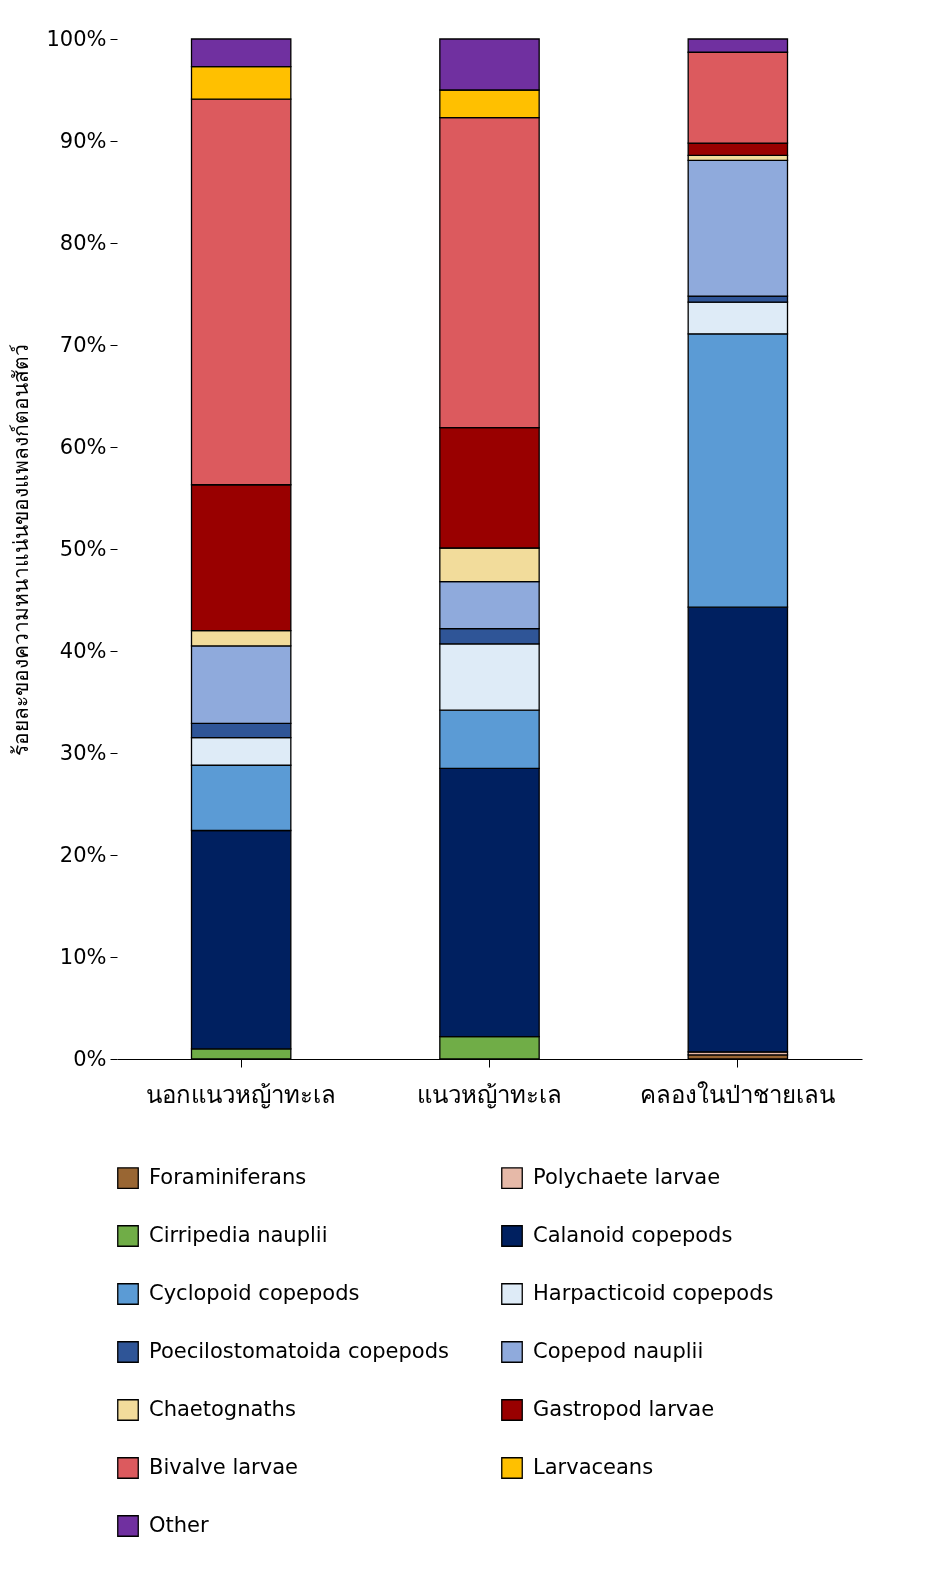 The width and height of the screenshot is (928, 1577). What do you see at coordinates (90, 1058) in the screenshot?
I see `y-tick-label: 0%` at bounding box center [90, 1058].